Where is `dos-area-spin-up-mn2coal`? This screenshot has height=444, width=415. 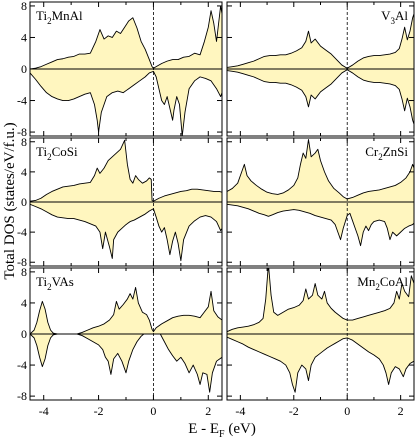
dos-area-spin-up-mn2coal is located at coordinates (320, 301).